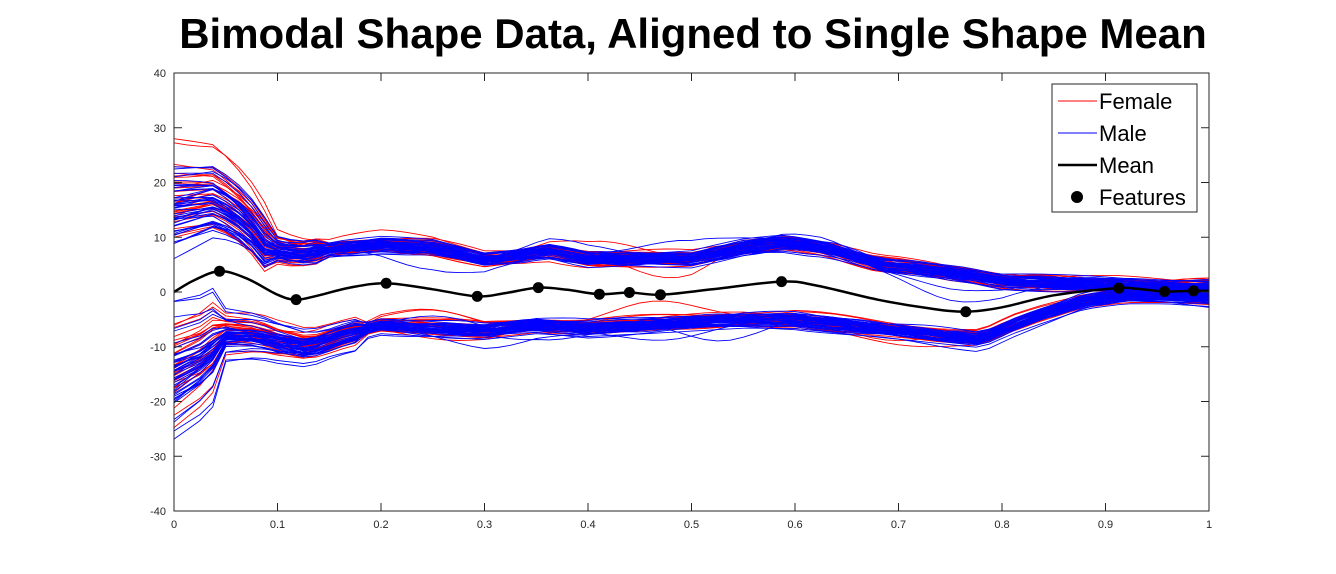 This screenshot has width=1336, height=574. I want to click on y-tick-label: 0, so click(163, 293).